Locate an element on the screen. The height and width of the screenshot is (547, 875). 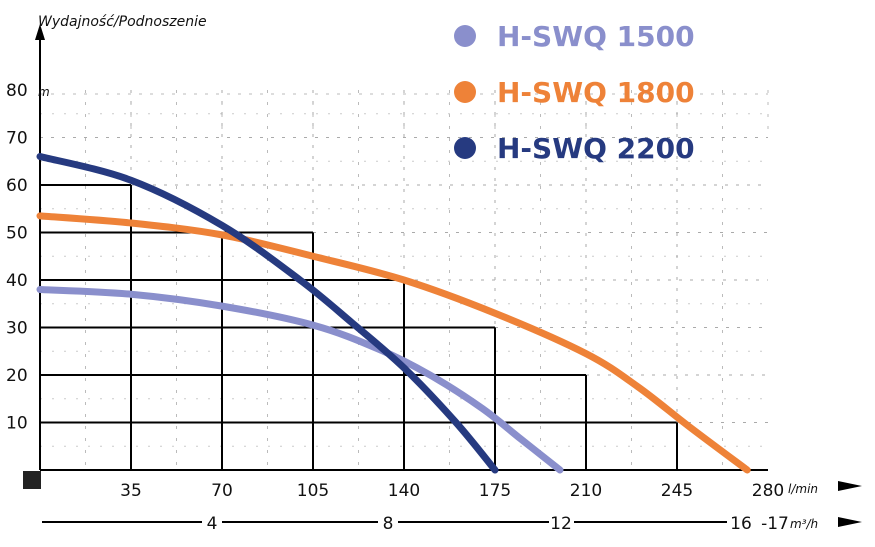
legend-label: H-SWQ 1800 is located at coordinates (596, 92).